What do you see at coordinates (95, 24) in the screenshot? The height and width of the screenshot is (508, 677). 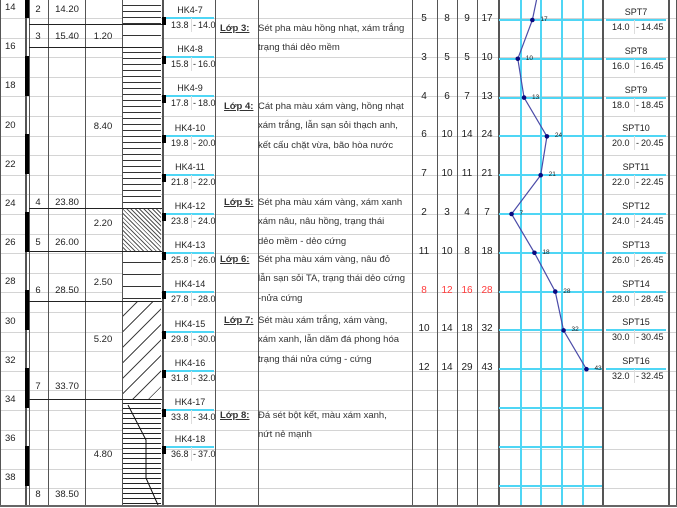 I see `layer-boundary-line` at bounding box center [95, 24].